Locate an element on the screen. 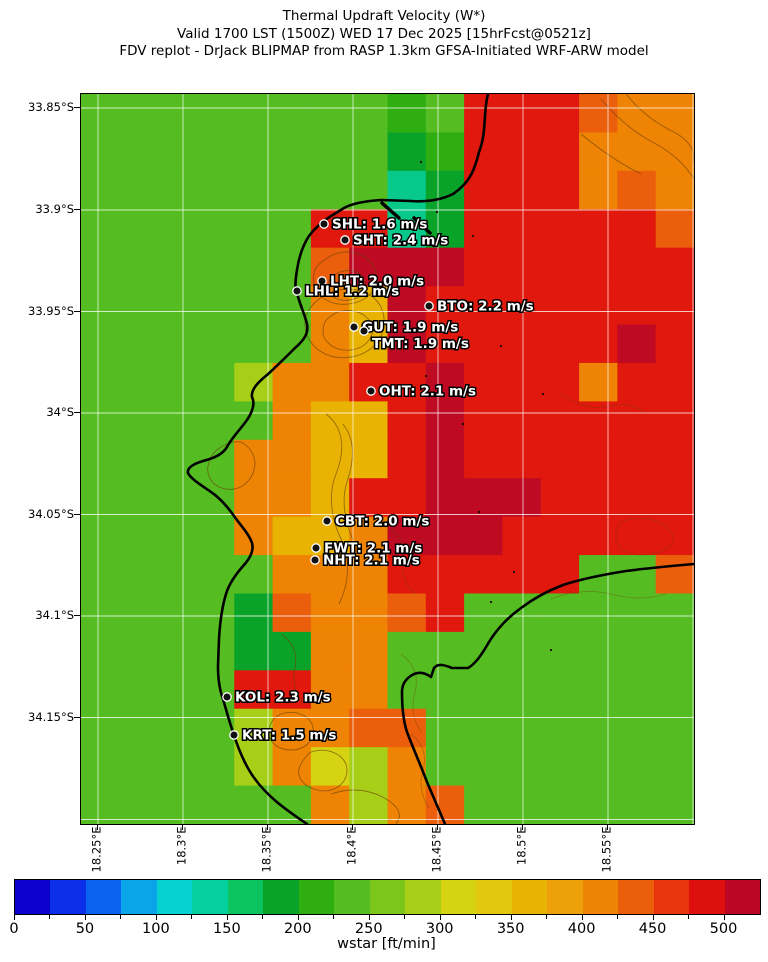 The height and width of the screenshot is (962, 768). colorbar-unit-label: wstar [ft/min] is located at coordinates (386, 944).